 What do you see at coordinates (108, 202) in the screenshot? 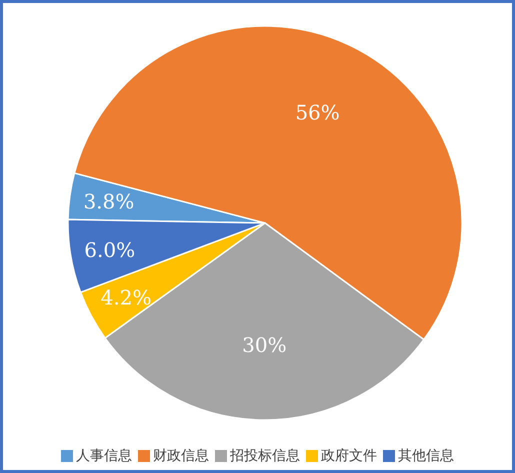
I see `data-label: 3.8%` at bounding box center [108, 202].